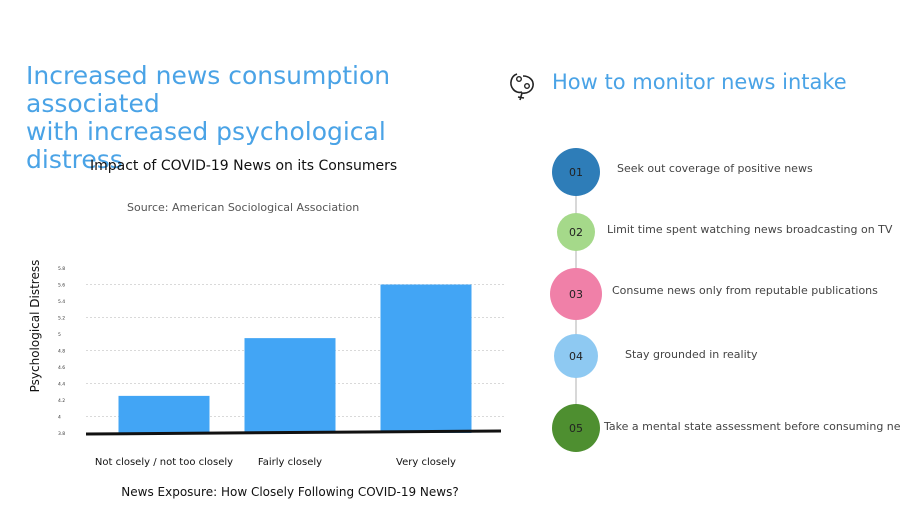  What do you see at coordinates (61, 434) in the screenshot?
I see `y-tick-label: 3.8` at bounding box center [61, 434].